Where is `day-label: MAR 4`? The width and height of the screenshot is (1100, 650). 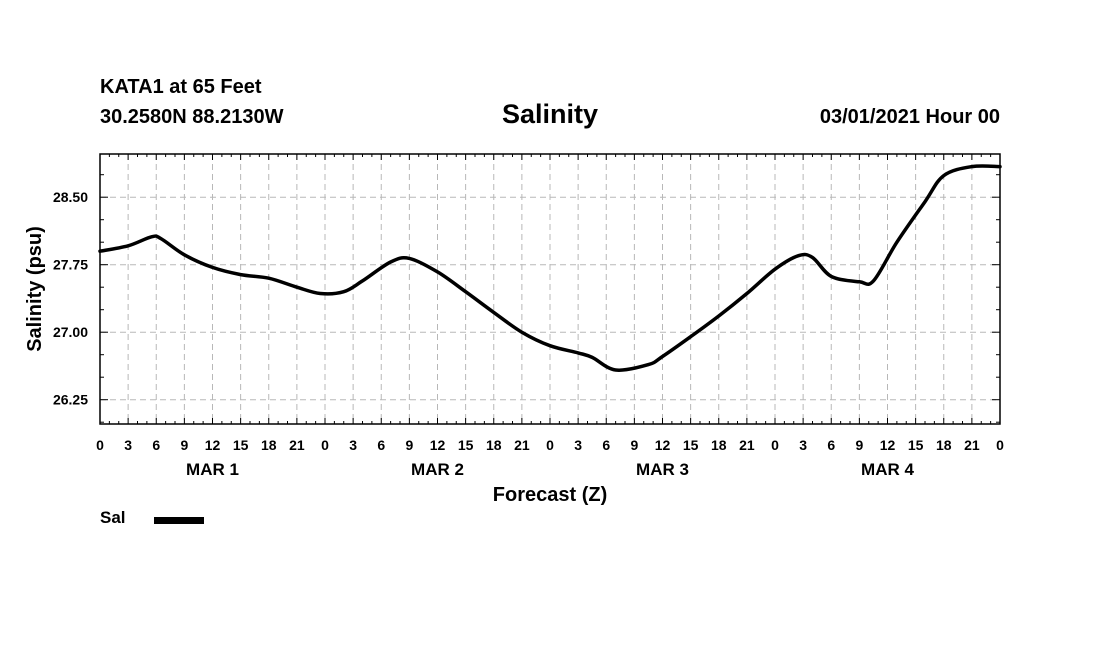
day-label: MAR 4 is located at coordinates (887, 469).